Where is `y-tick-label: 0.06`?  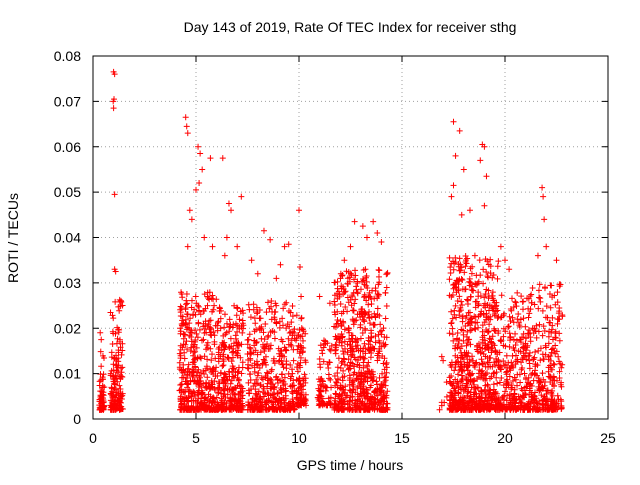 y-tick-label: 0.06 is located at coordinates (67, 147).